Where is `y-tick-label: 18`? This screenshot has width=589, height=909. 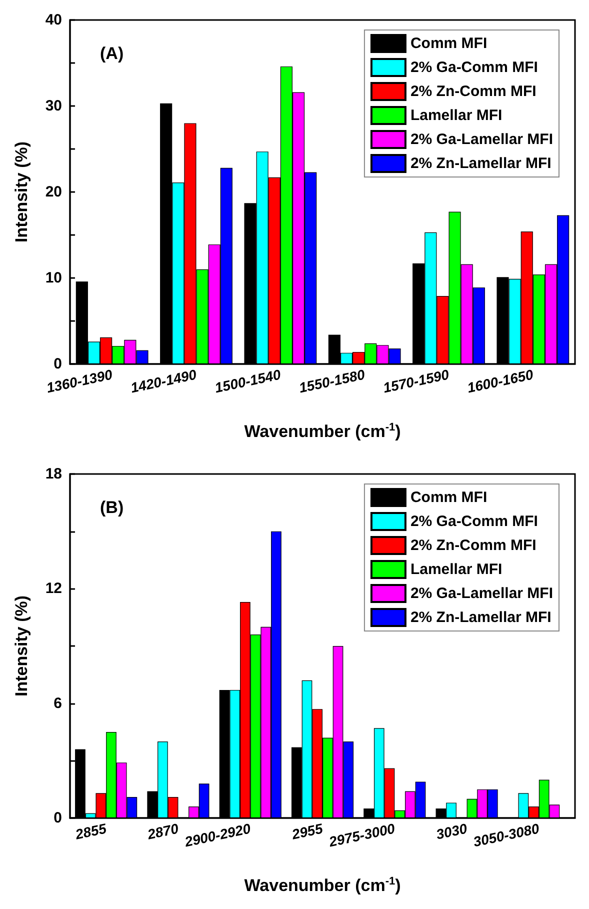
y-tick-label: 18 is located at coordinates (53, 474).